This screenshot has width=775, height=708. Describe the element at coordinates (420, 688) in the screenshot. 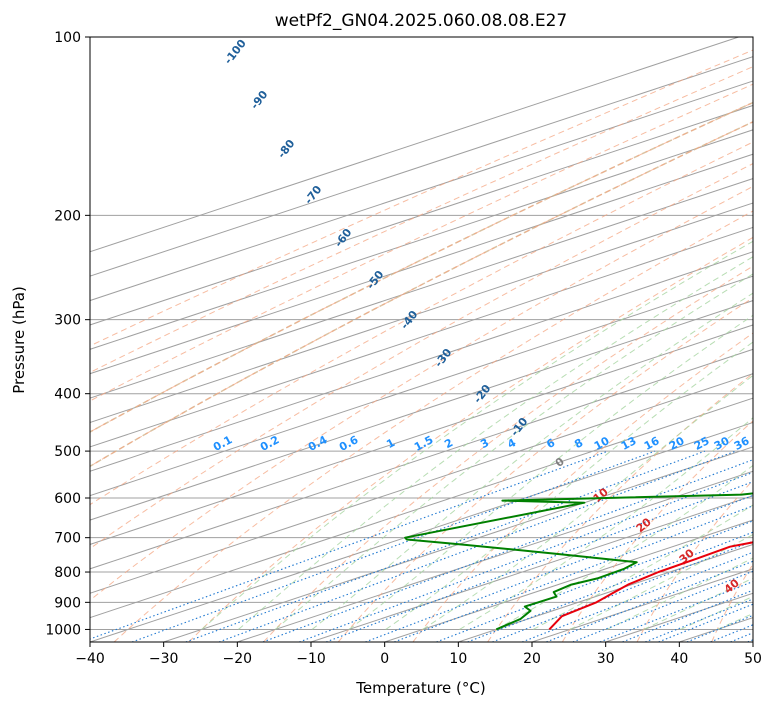

I see `x-axis-label: Temperature (°C)` at that location.